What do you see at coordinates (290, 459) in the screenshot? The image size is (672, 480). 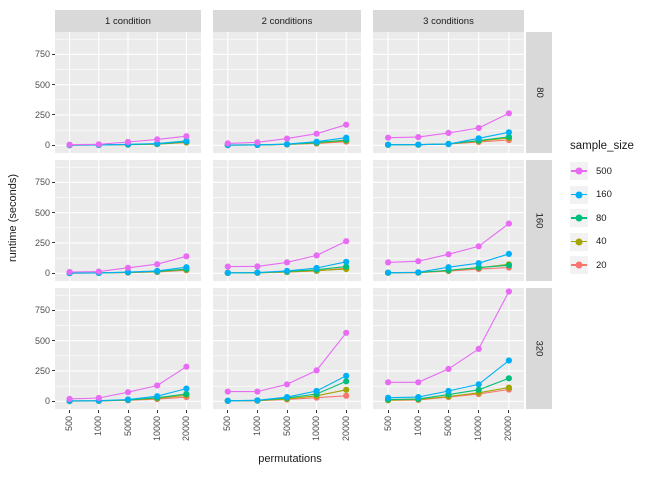 I see `x-axis-title: permutations` at bounding box center [290, 459].